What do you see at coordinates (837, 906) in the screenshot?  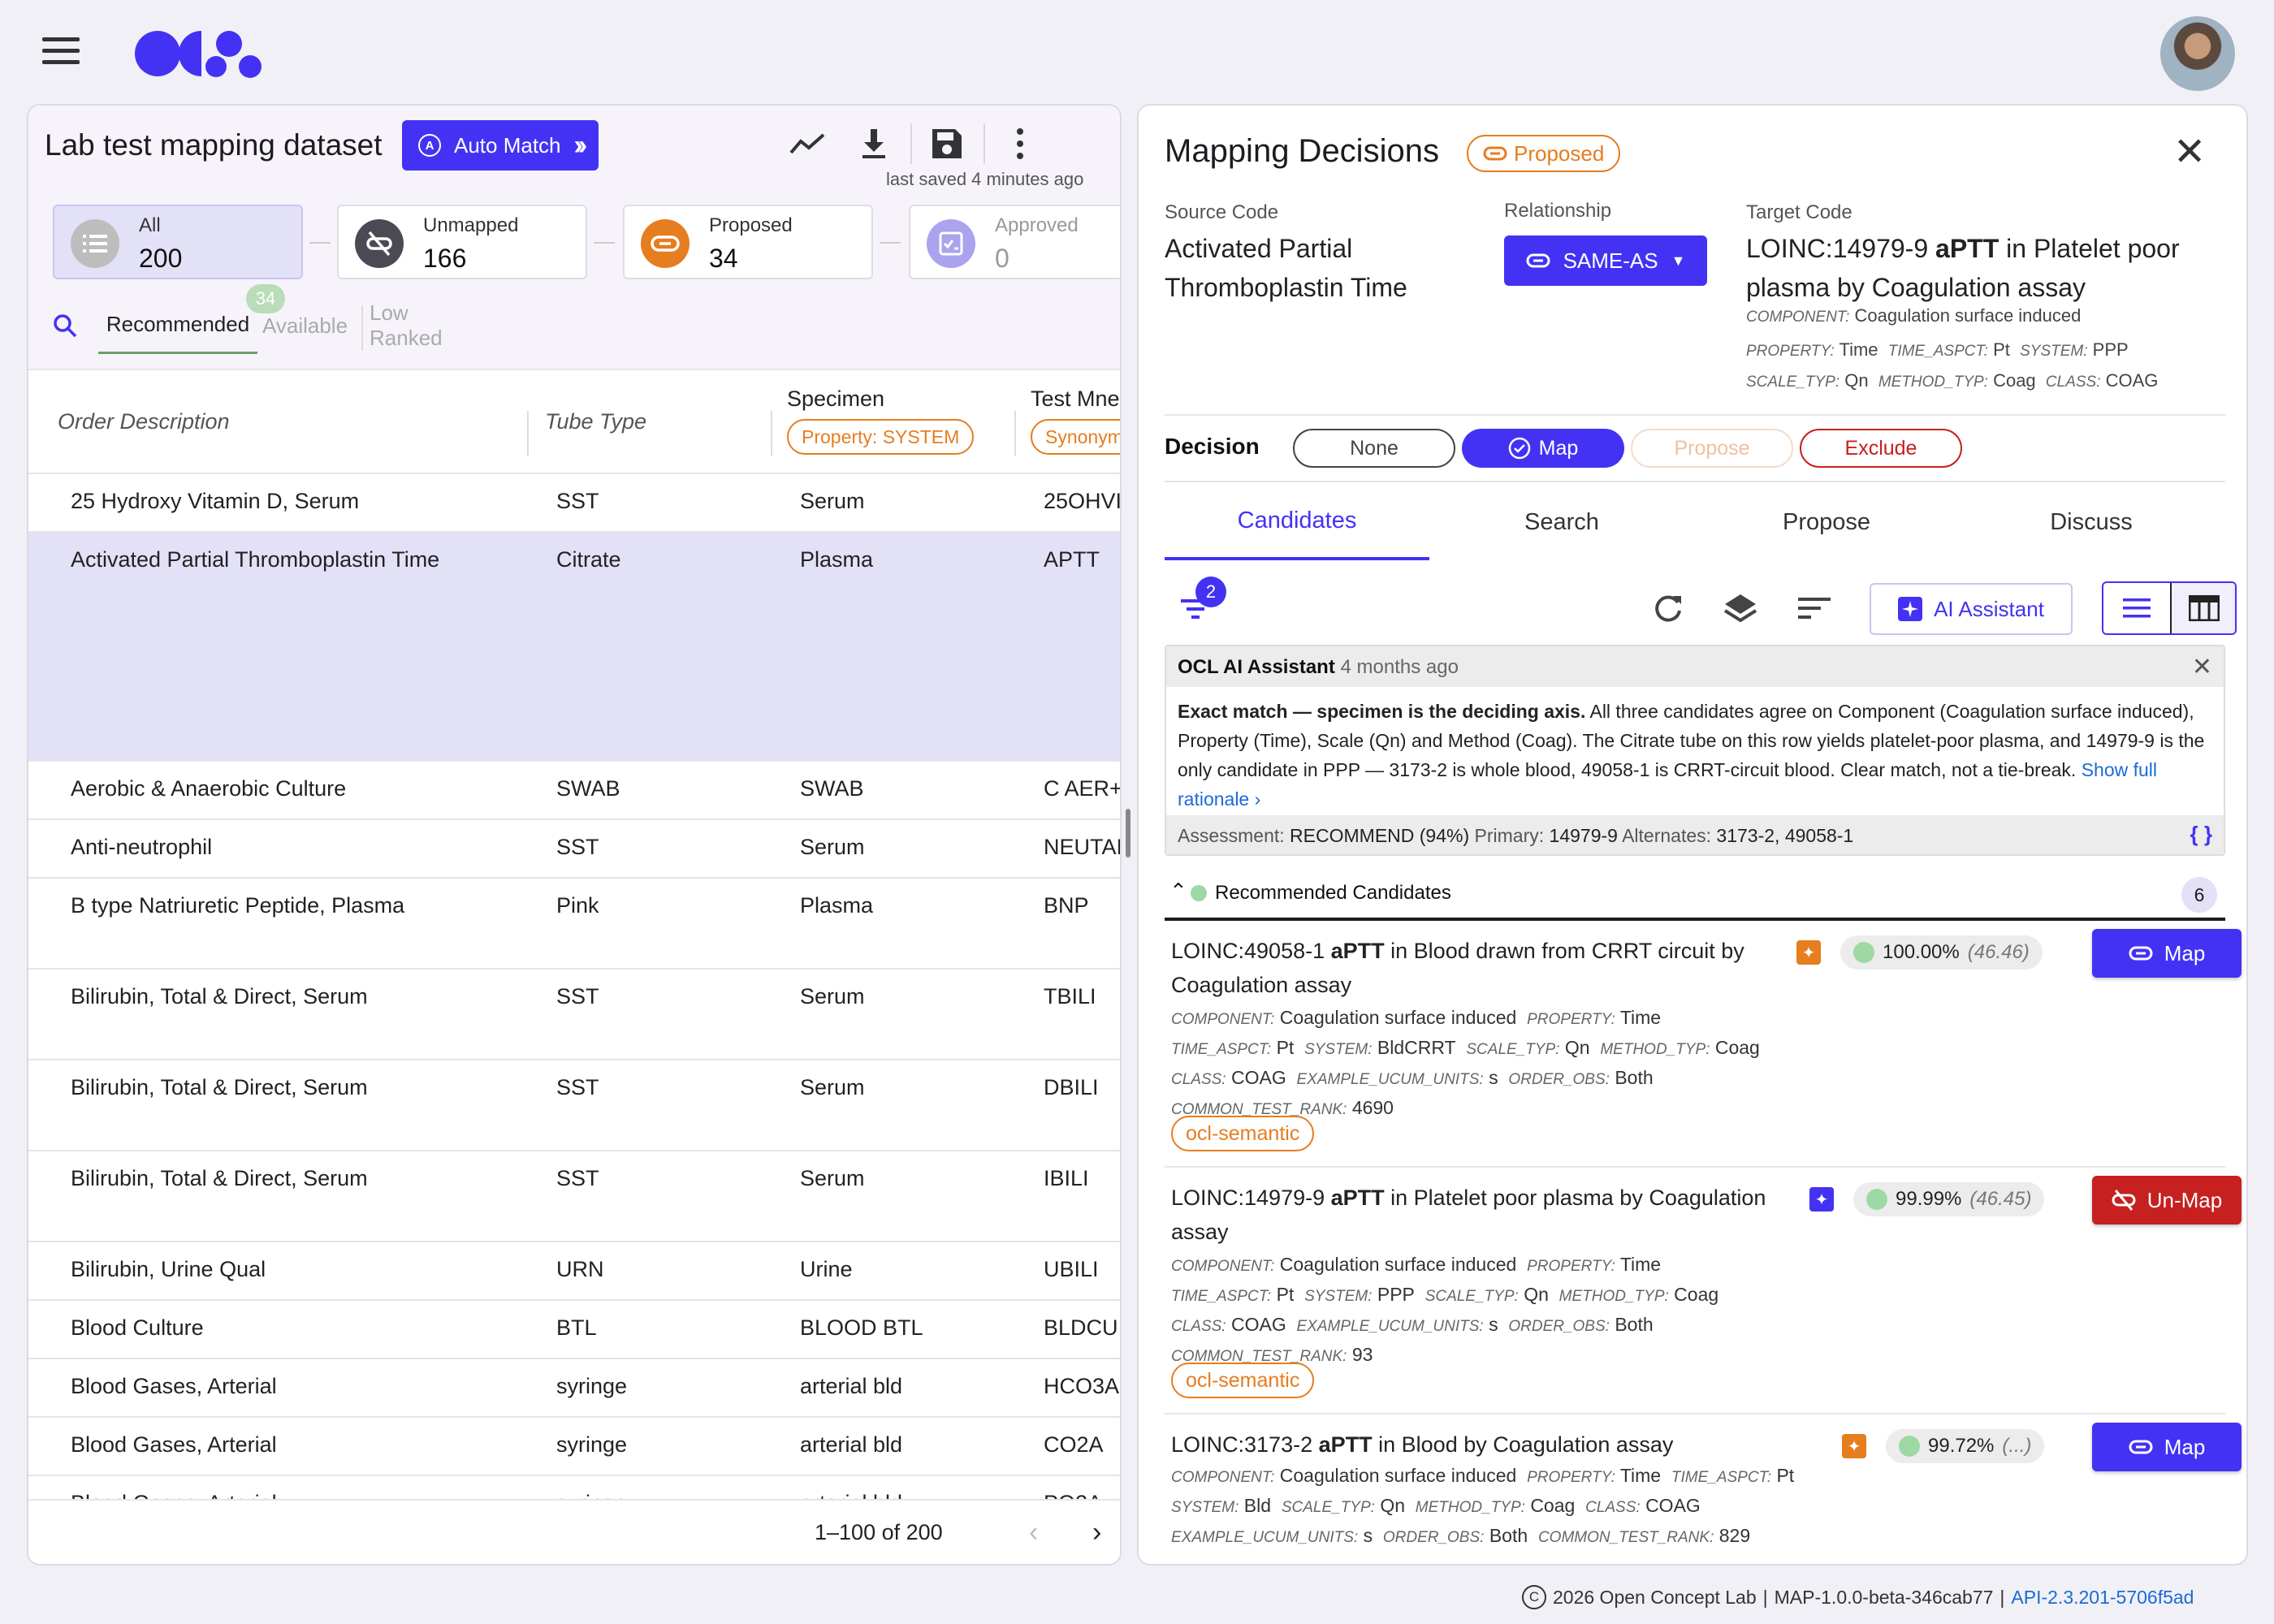 I see `cell-specimen: Plasma` at bounding box center [837, 906].